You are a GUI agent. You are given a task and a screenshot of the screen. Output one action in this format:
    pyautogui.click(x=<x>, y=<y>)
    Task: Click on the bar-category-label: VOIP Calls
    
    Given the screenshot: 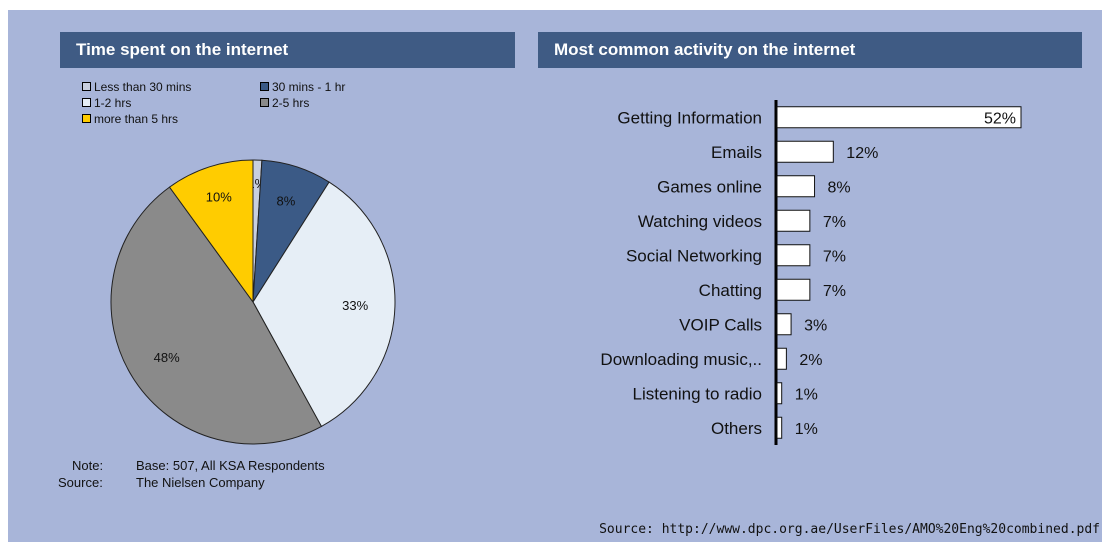 What is the action you would take?
    pyautogui.click(x=720, y=324)
    